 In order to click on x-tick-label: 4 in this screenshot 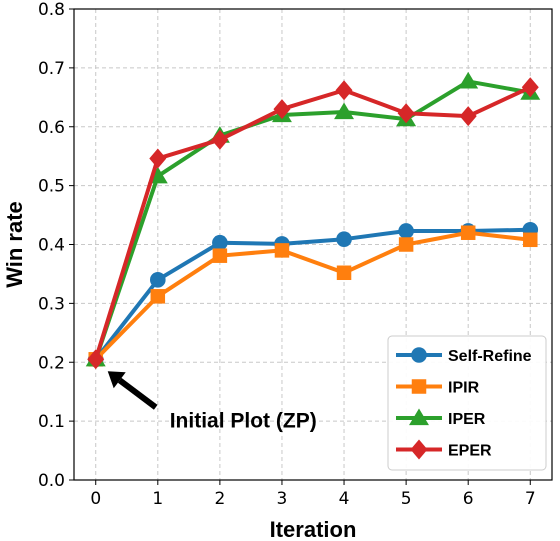, I will do `click(344, 499)`.